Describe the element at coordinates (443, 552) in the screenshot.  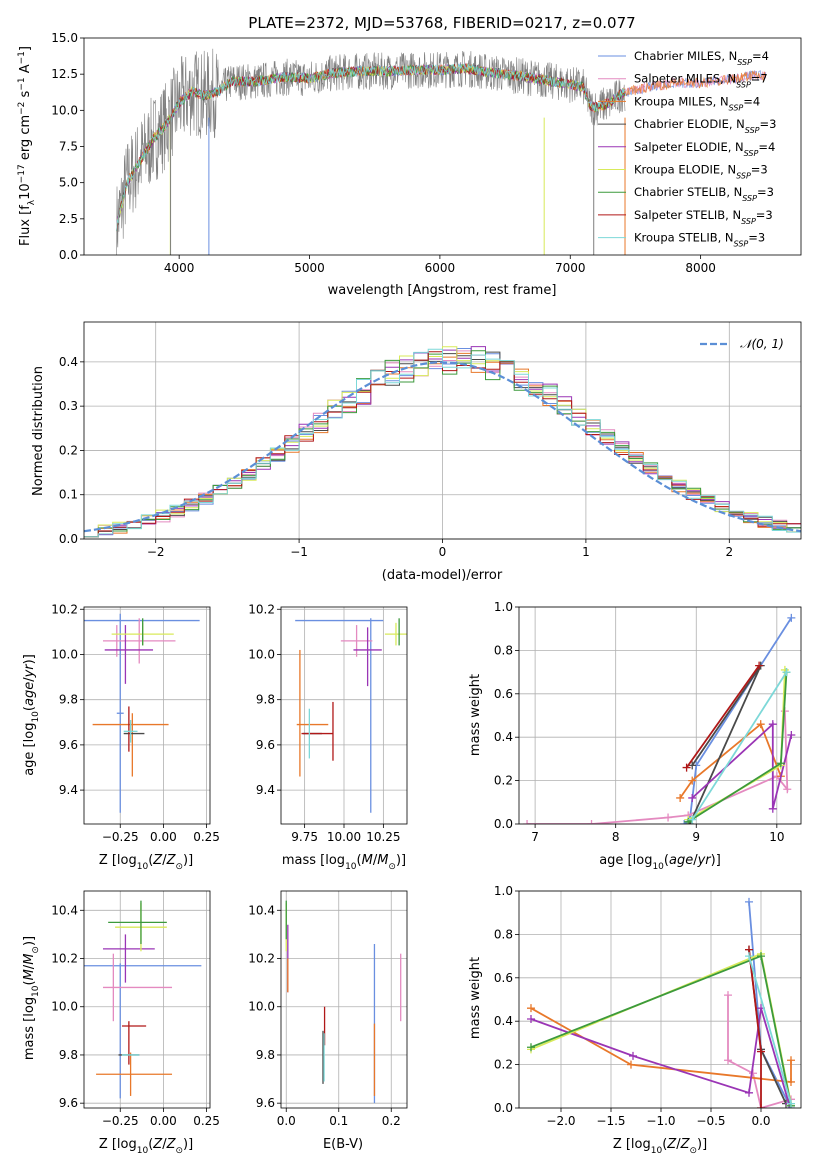
I see `x-tick-label: 0` at that location.